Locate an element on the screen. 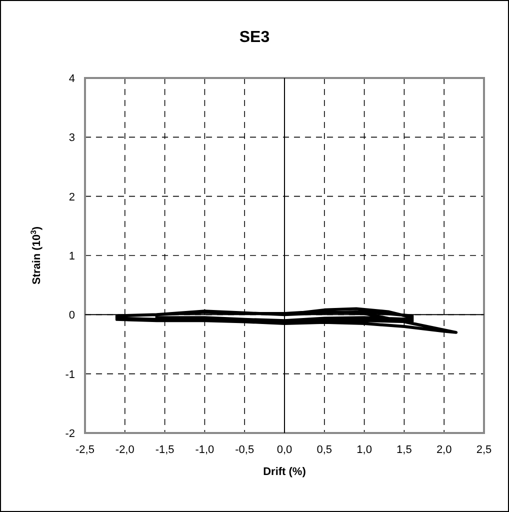 This screenshot has width=509, height=512. x-tick-label: -1,0 is located at coordinates (204, 450).